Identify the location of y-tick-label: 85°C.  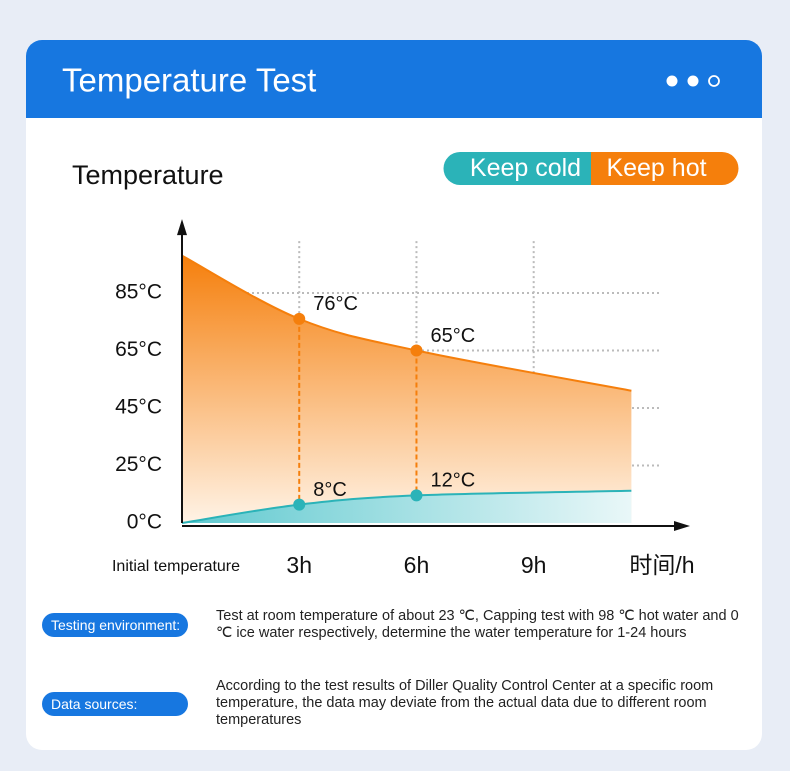
(138, 292).